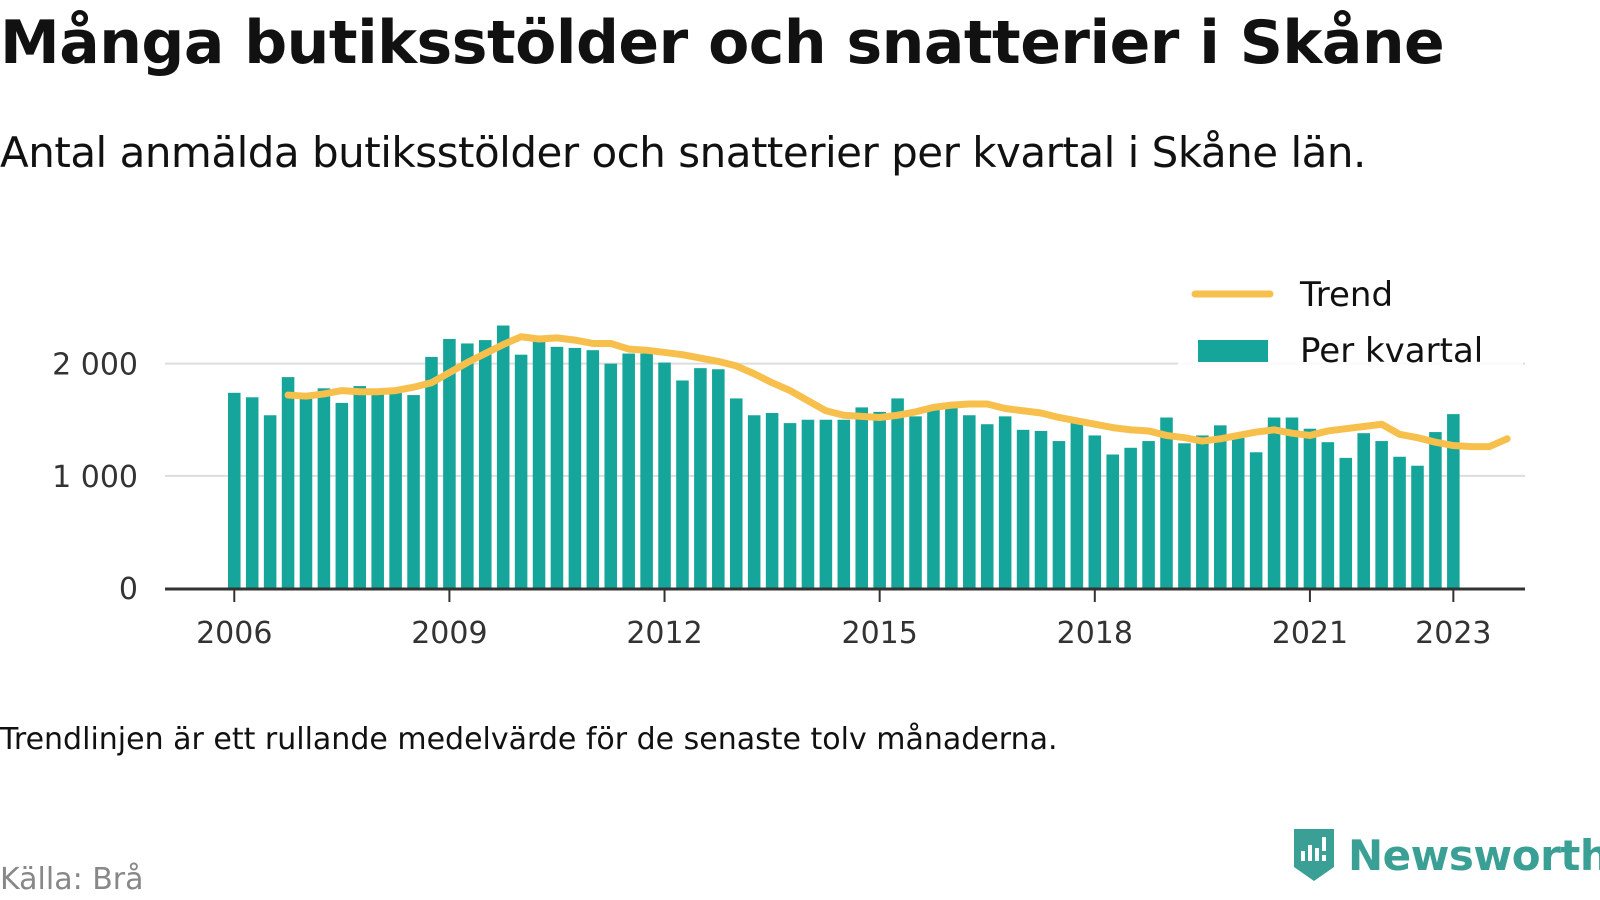 Image resolution: width=1600 pixels, height=900 pixels. I want to click on trend-series, so click(897, 392).